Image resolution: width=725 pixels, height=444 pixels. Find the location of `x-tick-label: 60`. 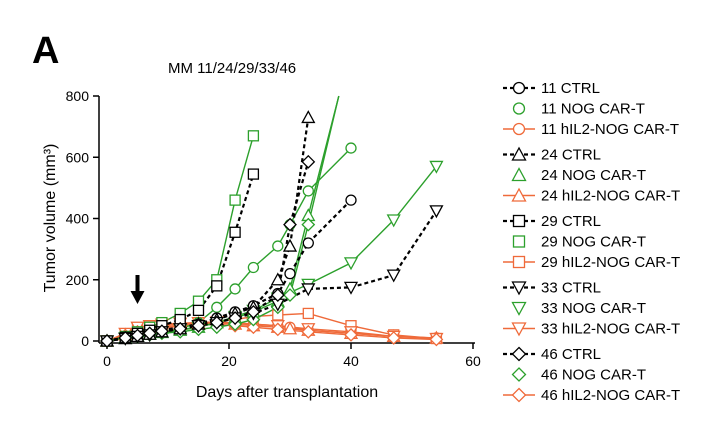

x-tick-label: 60 is located at coordinates (473, 361).